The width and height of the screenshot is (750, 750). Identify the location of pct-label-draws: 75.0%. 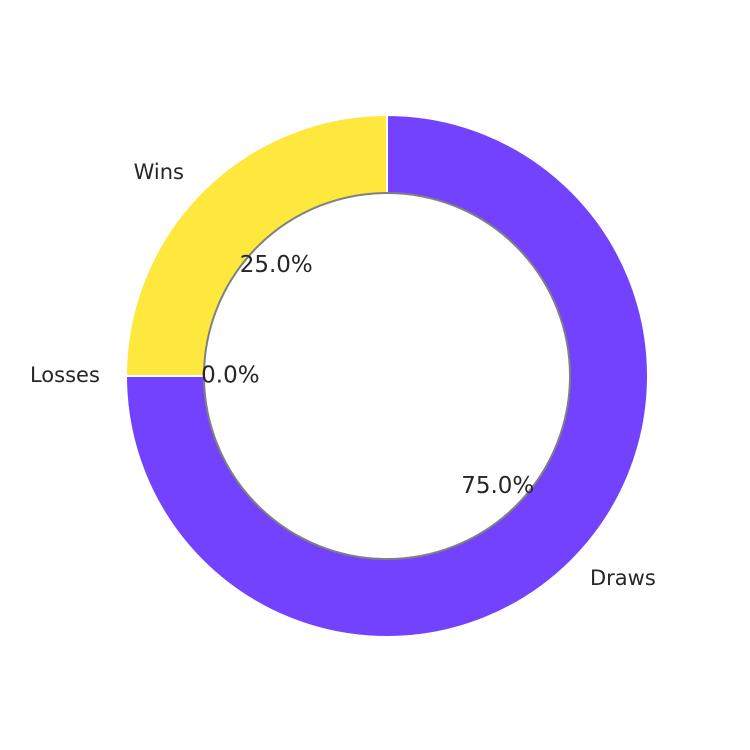
(497, 486).